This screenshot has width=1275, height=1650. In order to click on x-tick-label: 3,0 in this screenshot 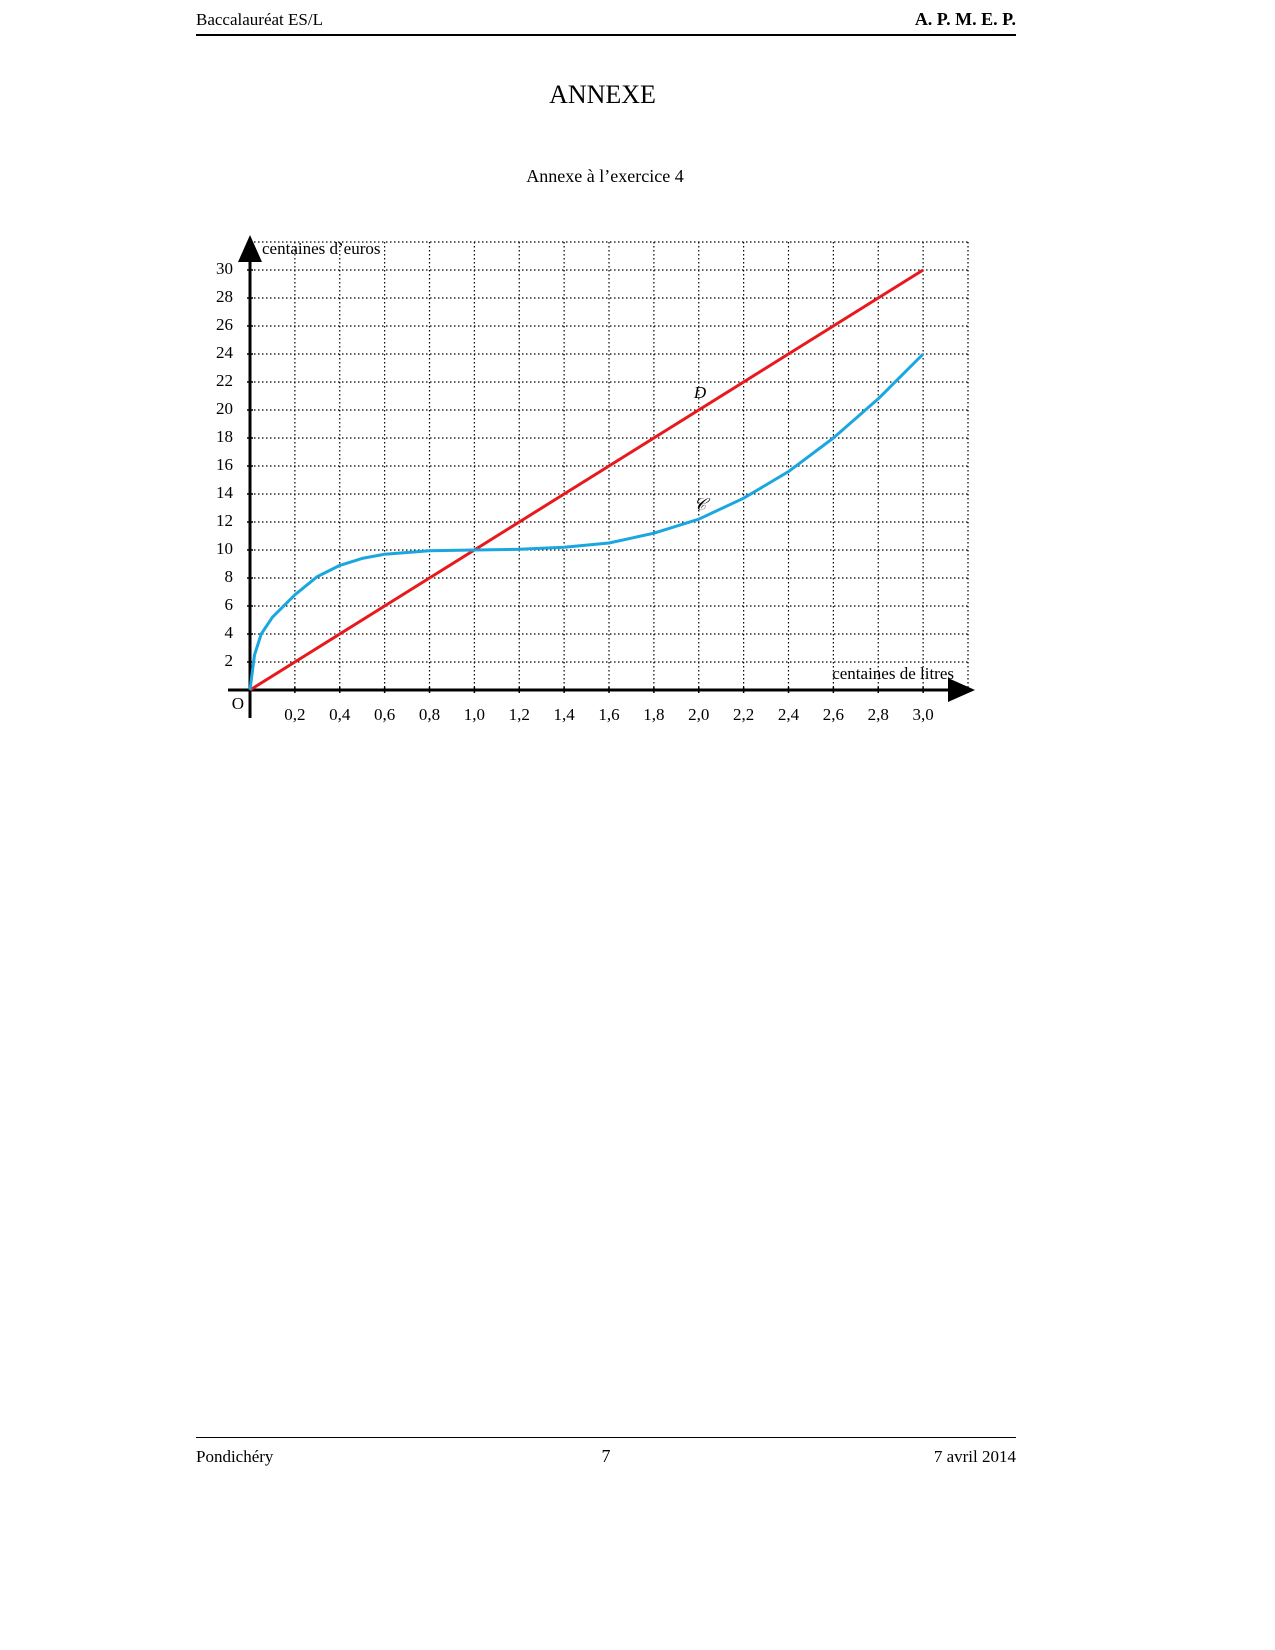, I will do `click(923, 714)`.